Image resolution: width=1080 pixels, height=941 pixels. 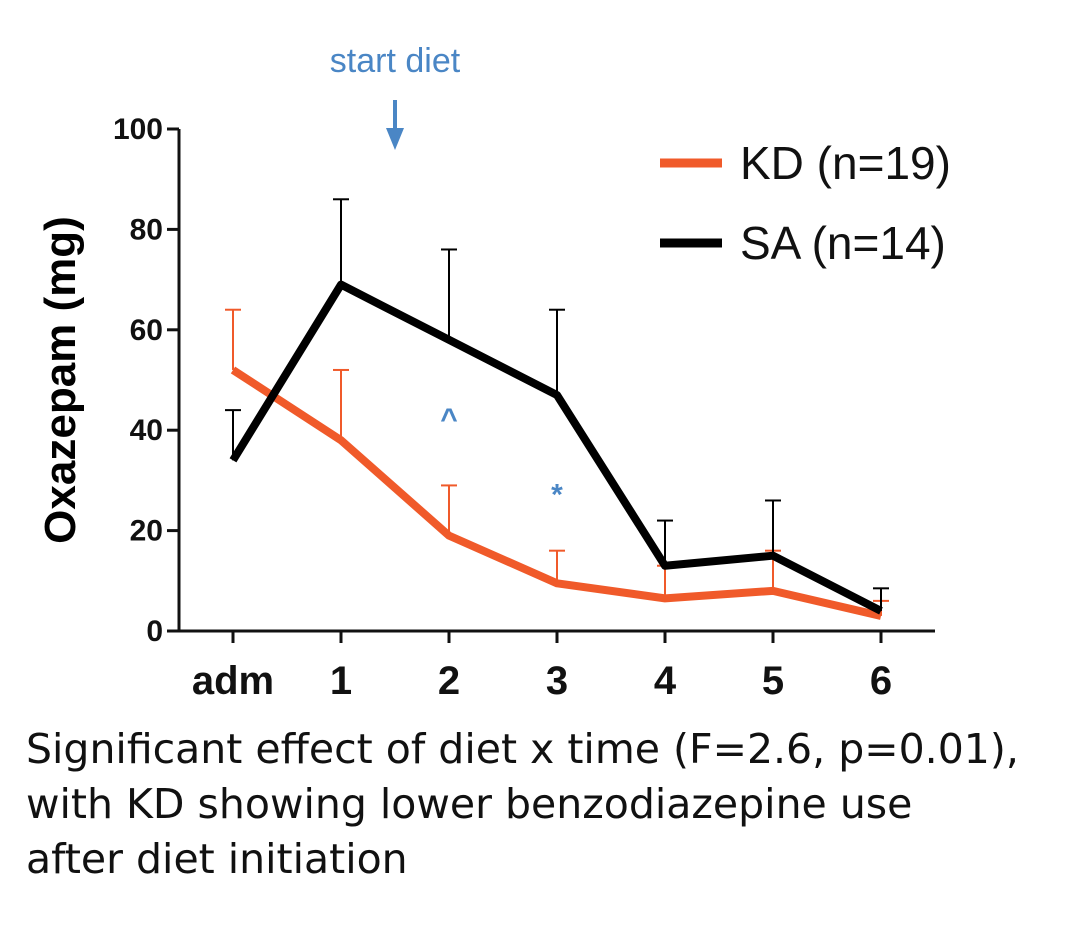 What do you see at coordinates (395, 61) in the screenshot?
I see `start-diet-label: start diet` at bounding box center [395, 61].